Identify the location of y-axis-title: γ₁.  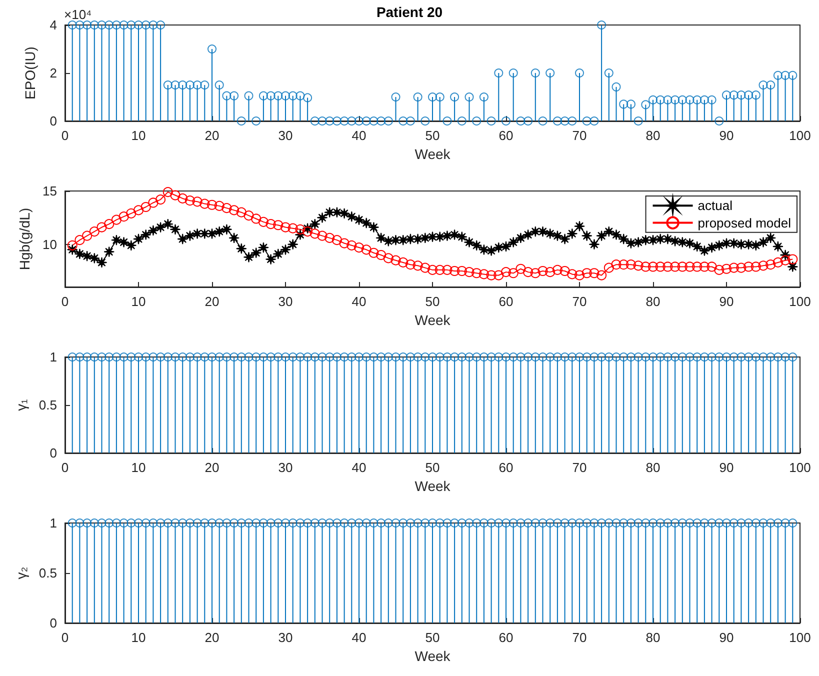
(21, 404).